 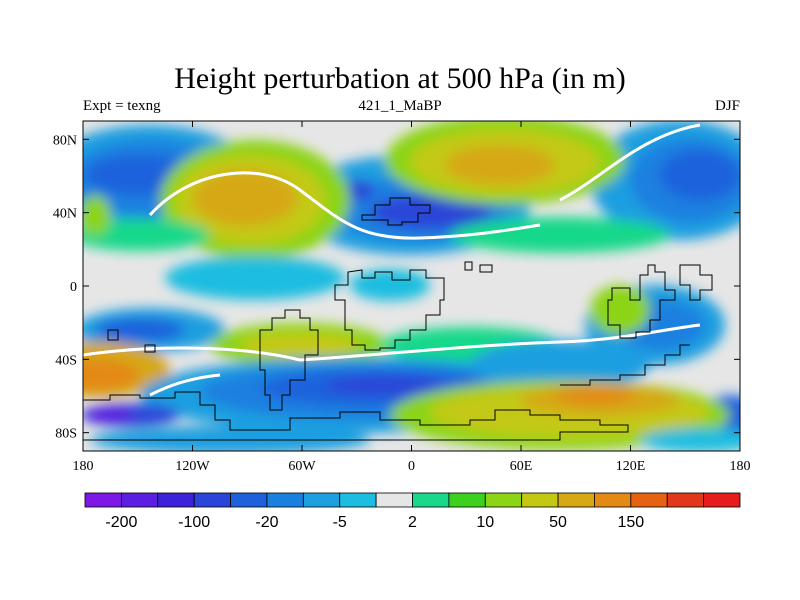 I want to click on colorbar-label: 2, so click(x=412, y=522).